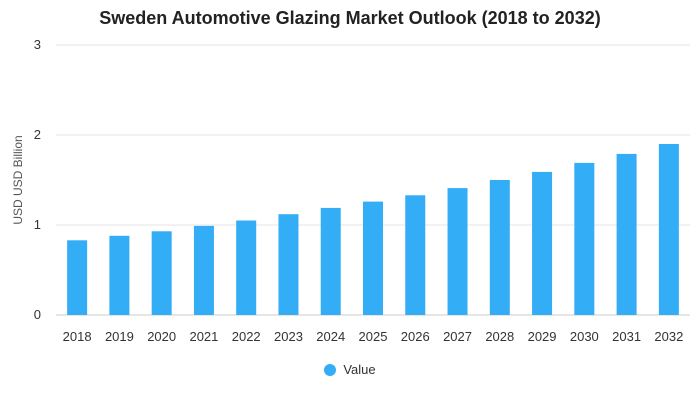 The width and height of the screenshot is (700, 400). Describe the element at coordinates (37, 224) in the screenshot. I see `y-tick-label: 1` at that location.